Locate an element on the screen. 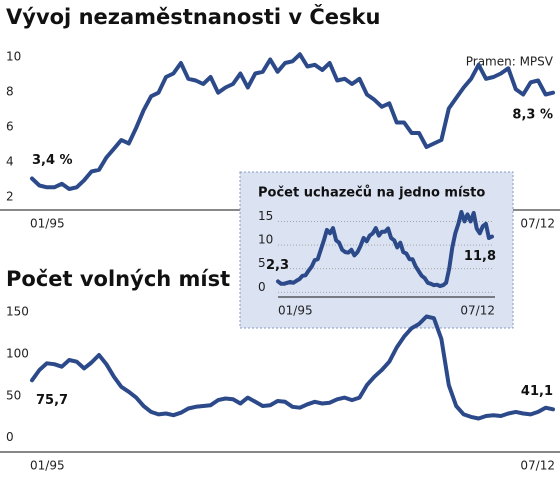 This screenshot has height=480, width=560. value-label: 41,1 is located at coordinates (537, 391).